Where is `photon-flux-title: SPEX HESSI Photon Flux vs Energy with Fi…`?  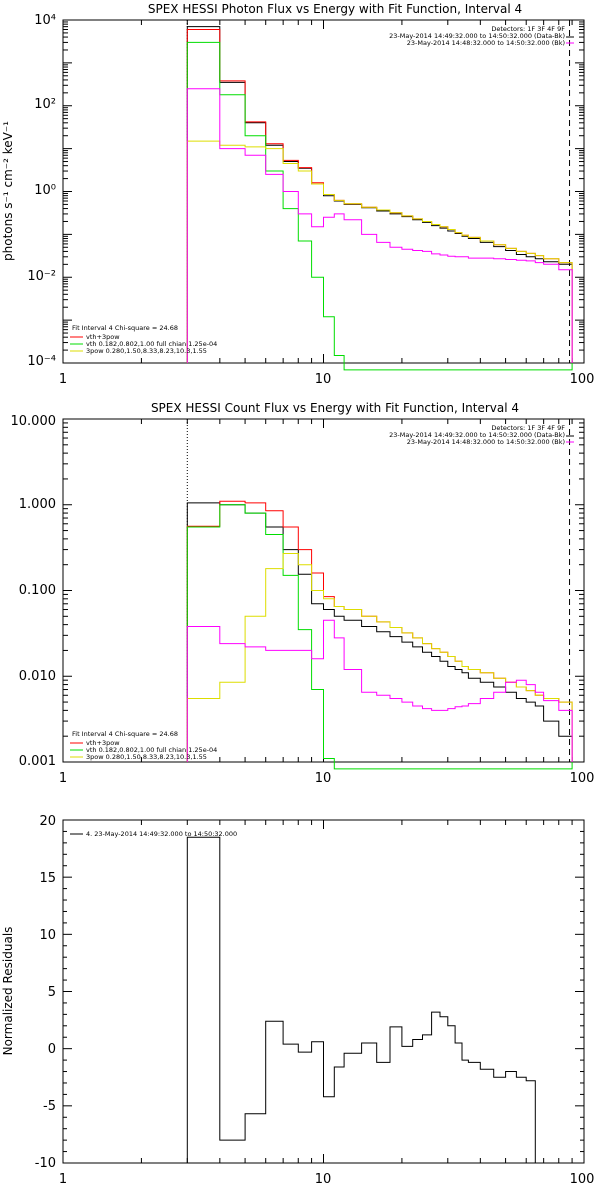 photon-flux-title: SPEX HESSI Photon Flux vs Energy with Fi… is located at coordinates (335, 9).